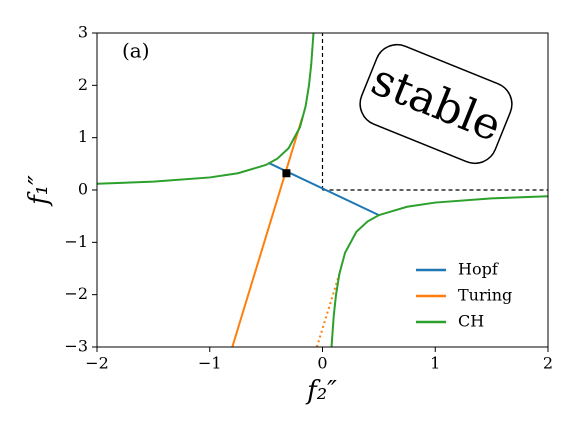  What do you see at coordinates (83, 136) in the screenshot?
I see `y-tick-label: 1` at bounding box center [83, 136].